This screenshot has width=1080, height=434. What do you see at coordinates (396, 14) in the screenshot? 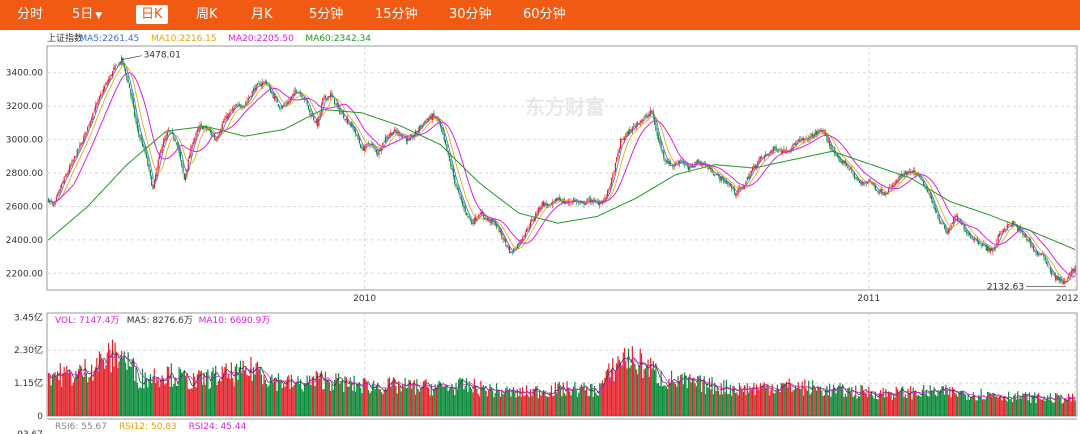
I see `tab-6: 15分钟` at bounding box center [396, 14].